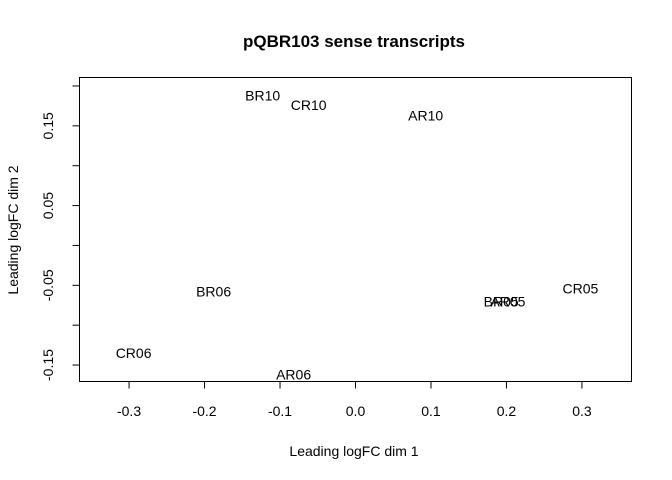  Describe the element at coordinates (262, 96) in the screenshot. I see `point-label: BR10` at that location.